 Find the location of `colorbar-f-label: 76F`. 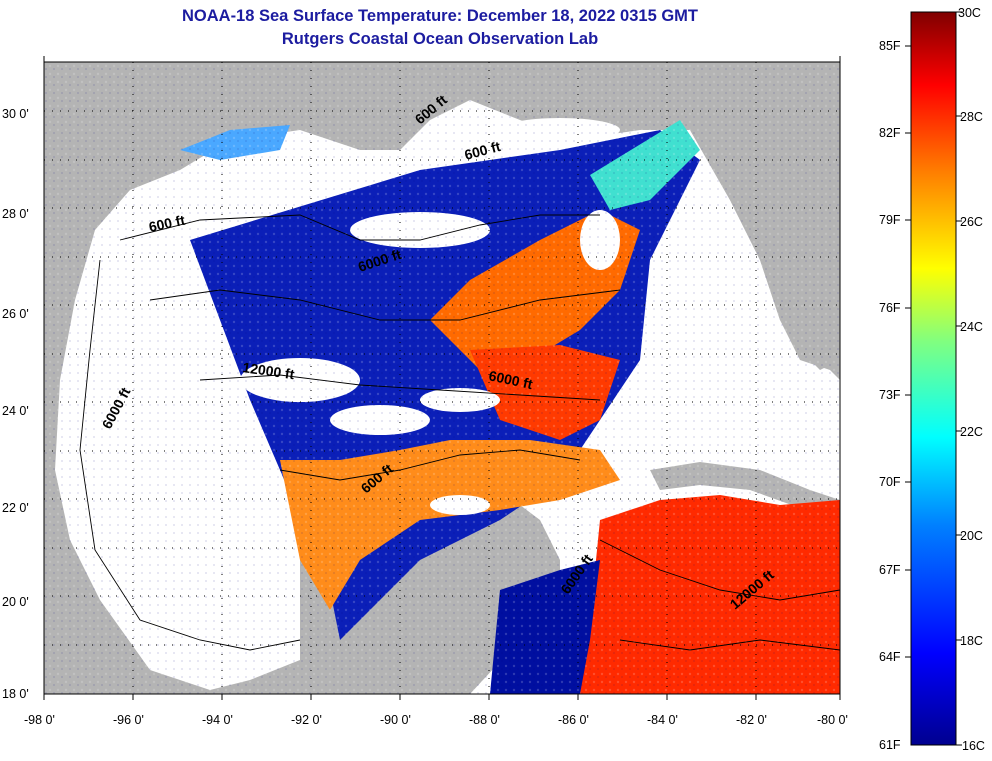

colorbar-f-label: 76F is located at coordinates (890, 308).